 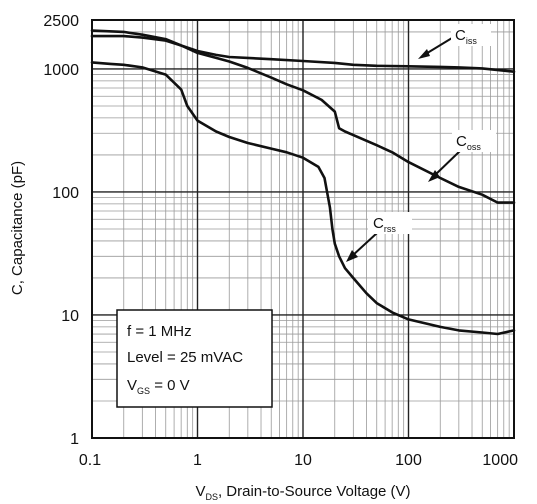 I want to click on y-tick-label-2: 100, so click(x=65, y=193).